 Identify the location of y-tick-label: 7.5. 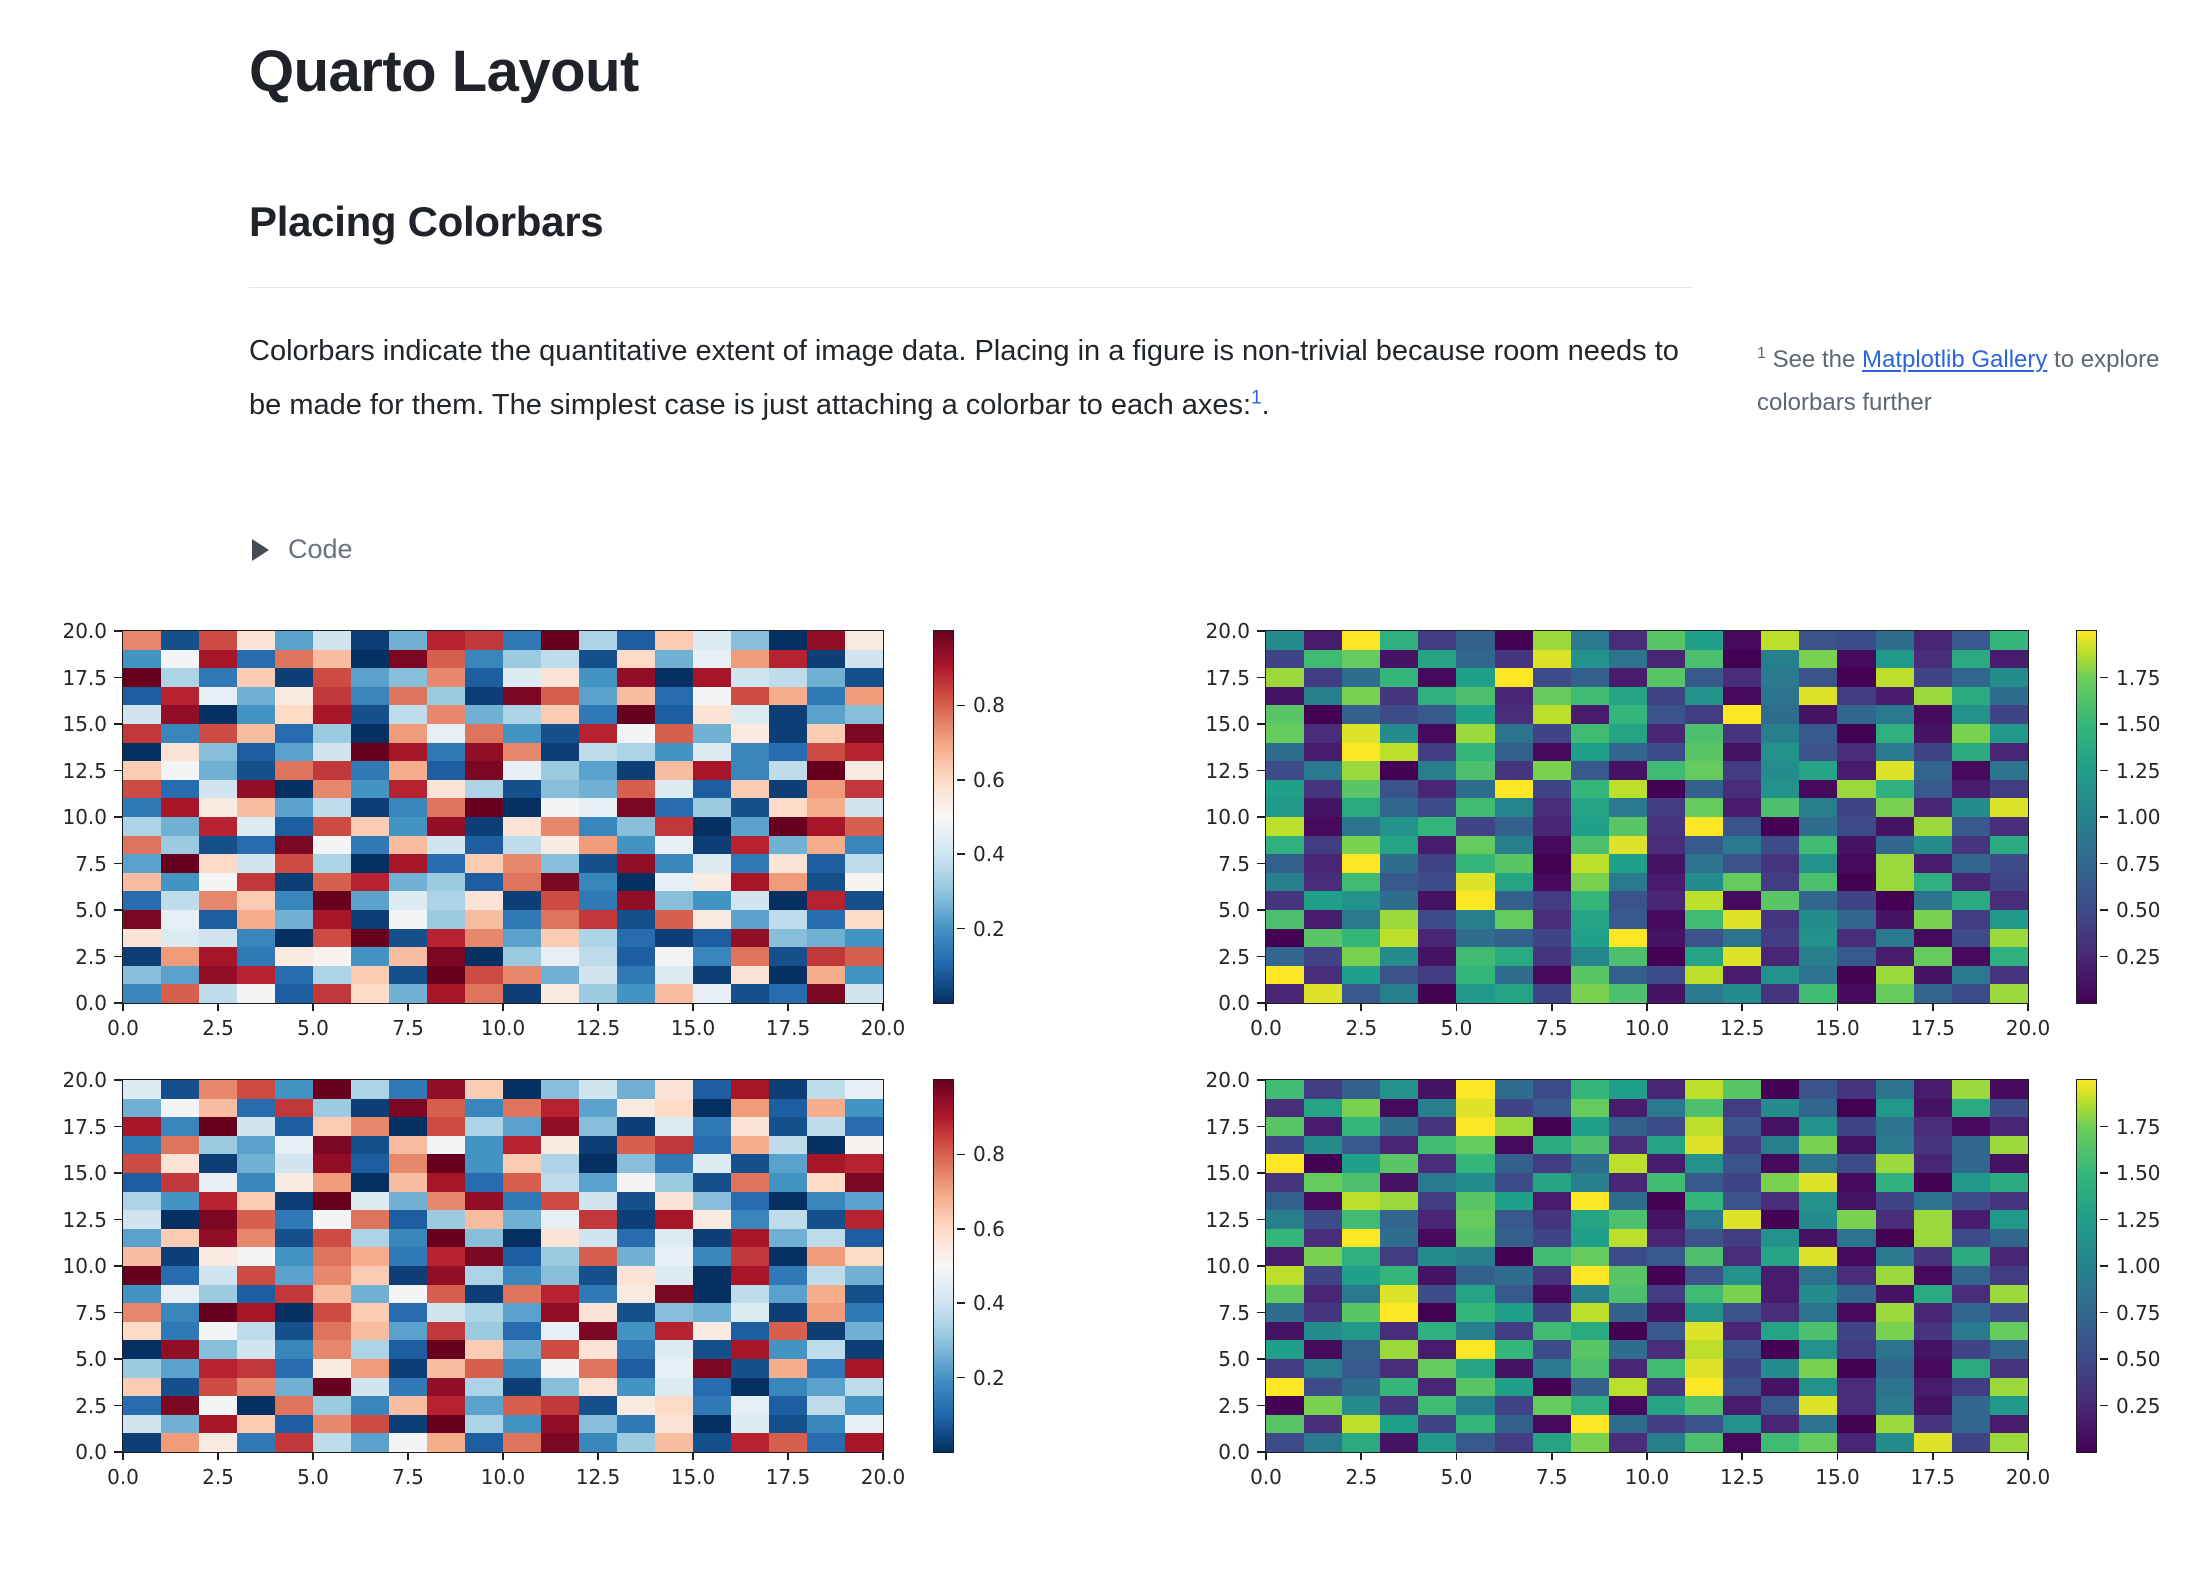
(91, 863).